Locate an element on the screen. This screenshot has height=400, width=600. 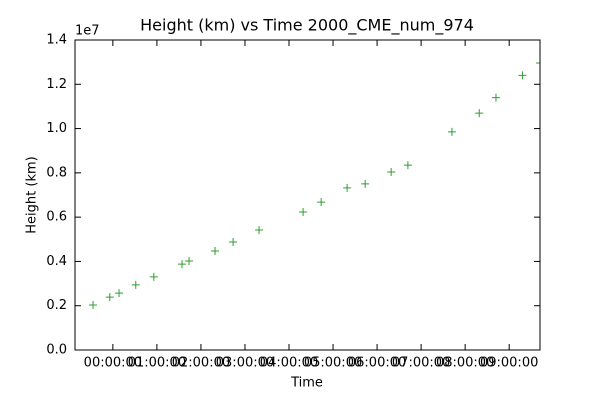
y-axis-label: Height (km) is located at coordinates (32, 194).